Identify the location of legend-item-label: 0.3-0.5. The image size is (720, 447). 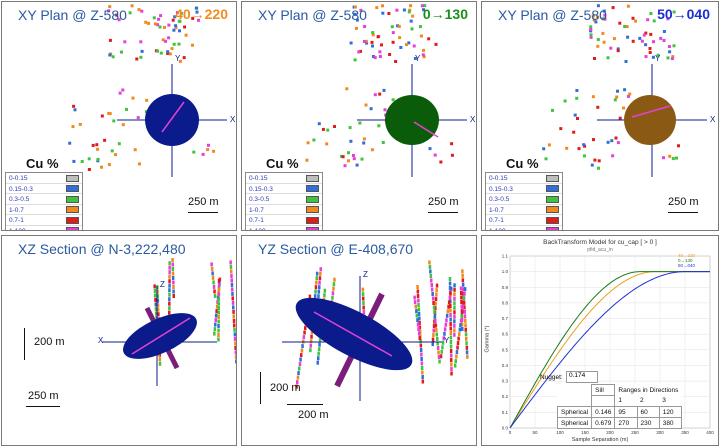
(499, 199).